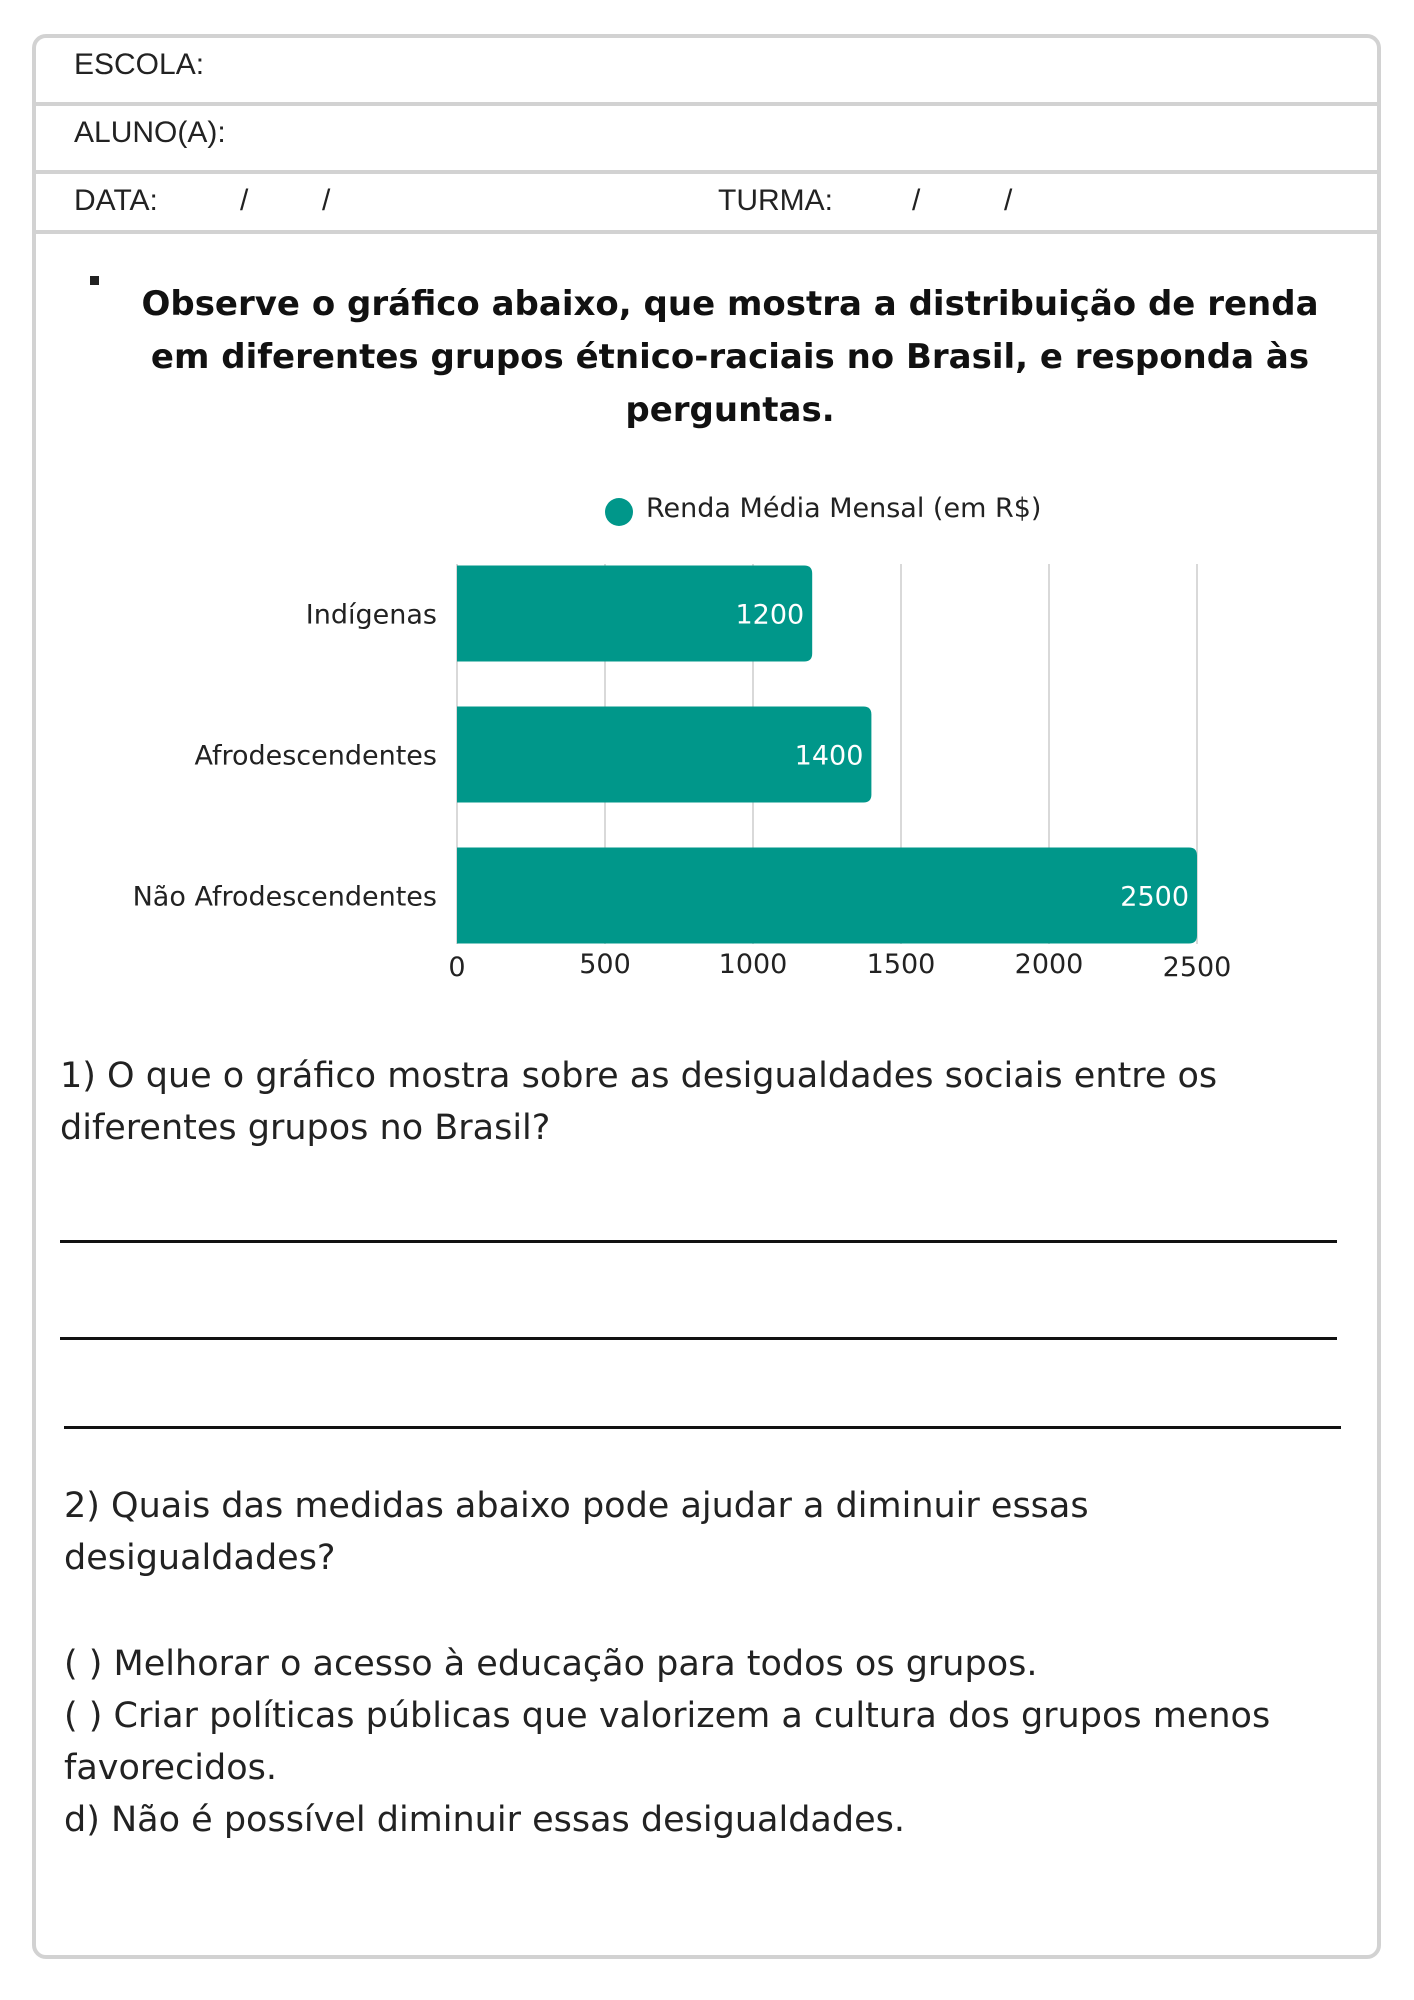 The height and width of the screenshot is (2000, 1414). Describe the element at coordinates (456, 967) in the screenshot. I see `x-tick-label: 0` at that location.